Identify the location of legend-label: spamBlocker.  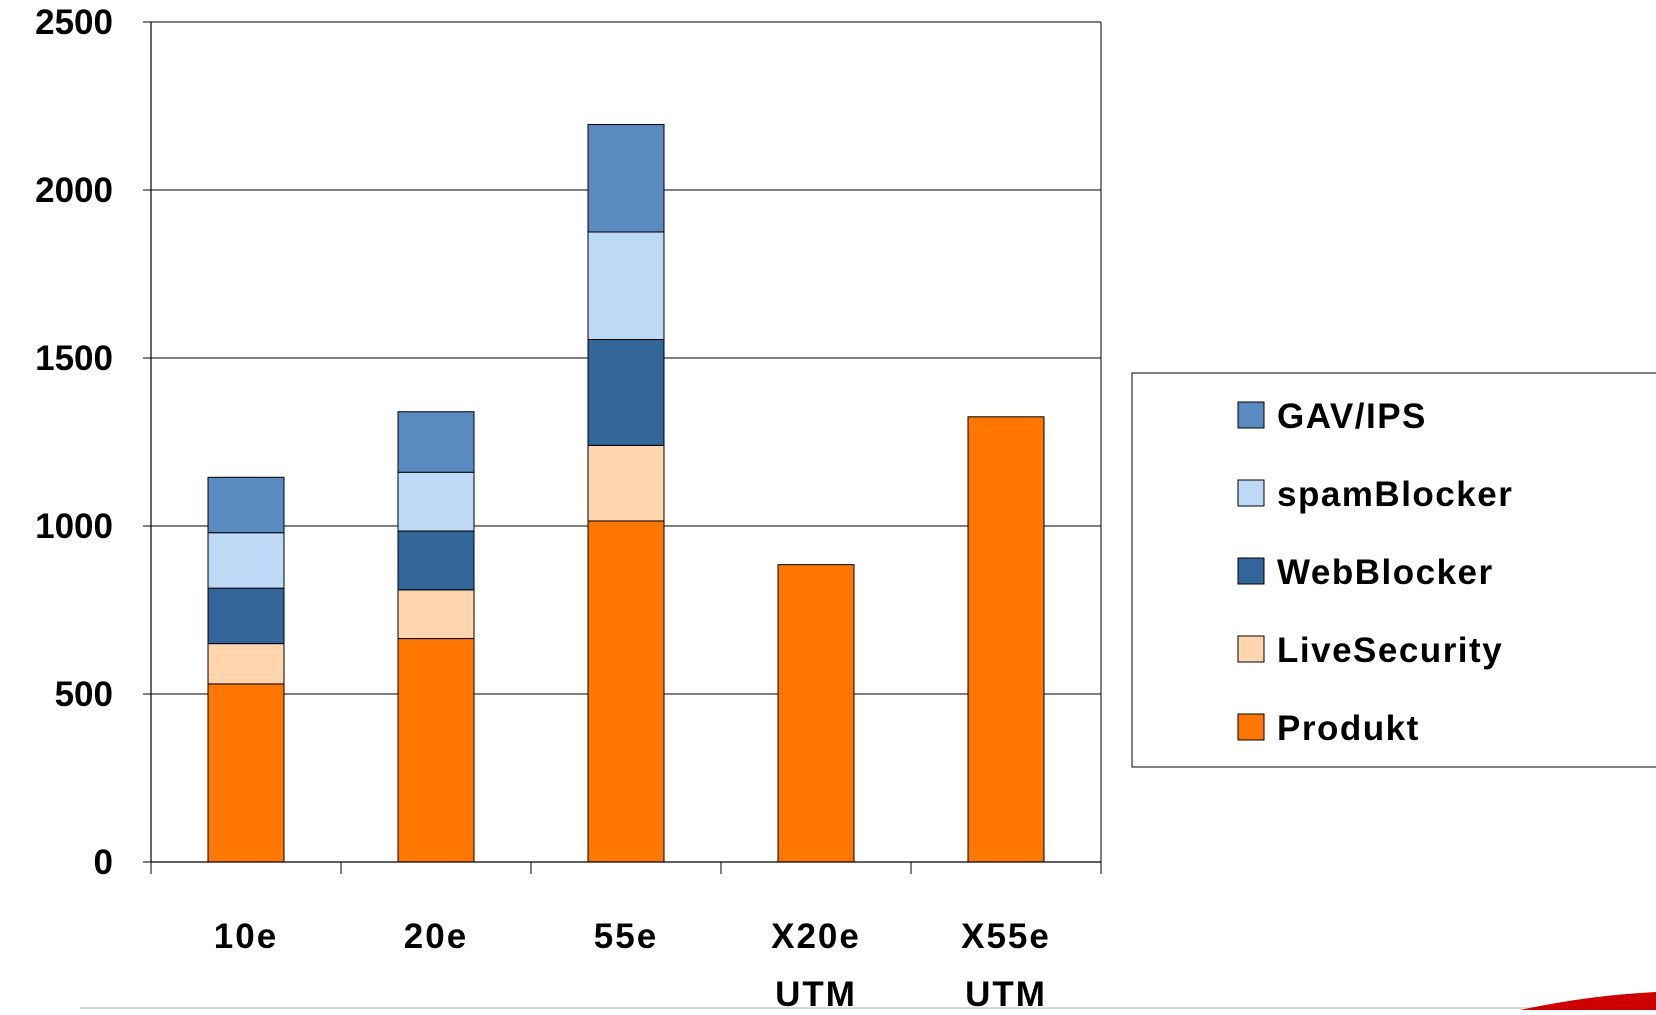
(1395, 494).